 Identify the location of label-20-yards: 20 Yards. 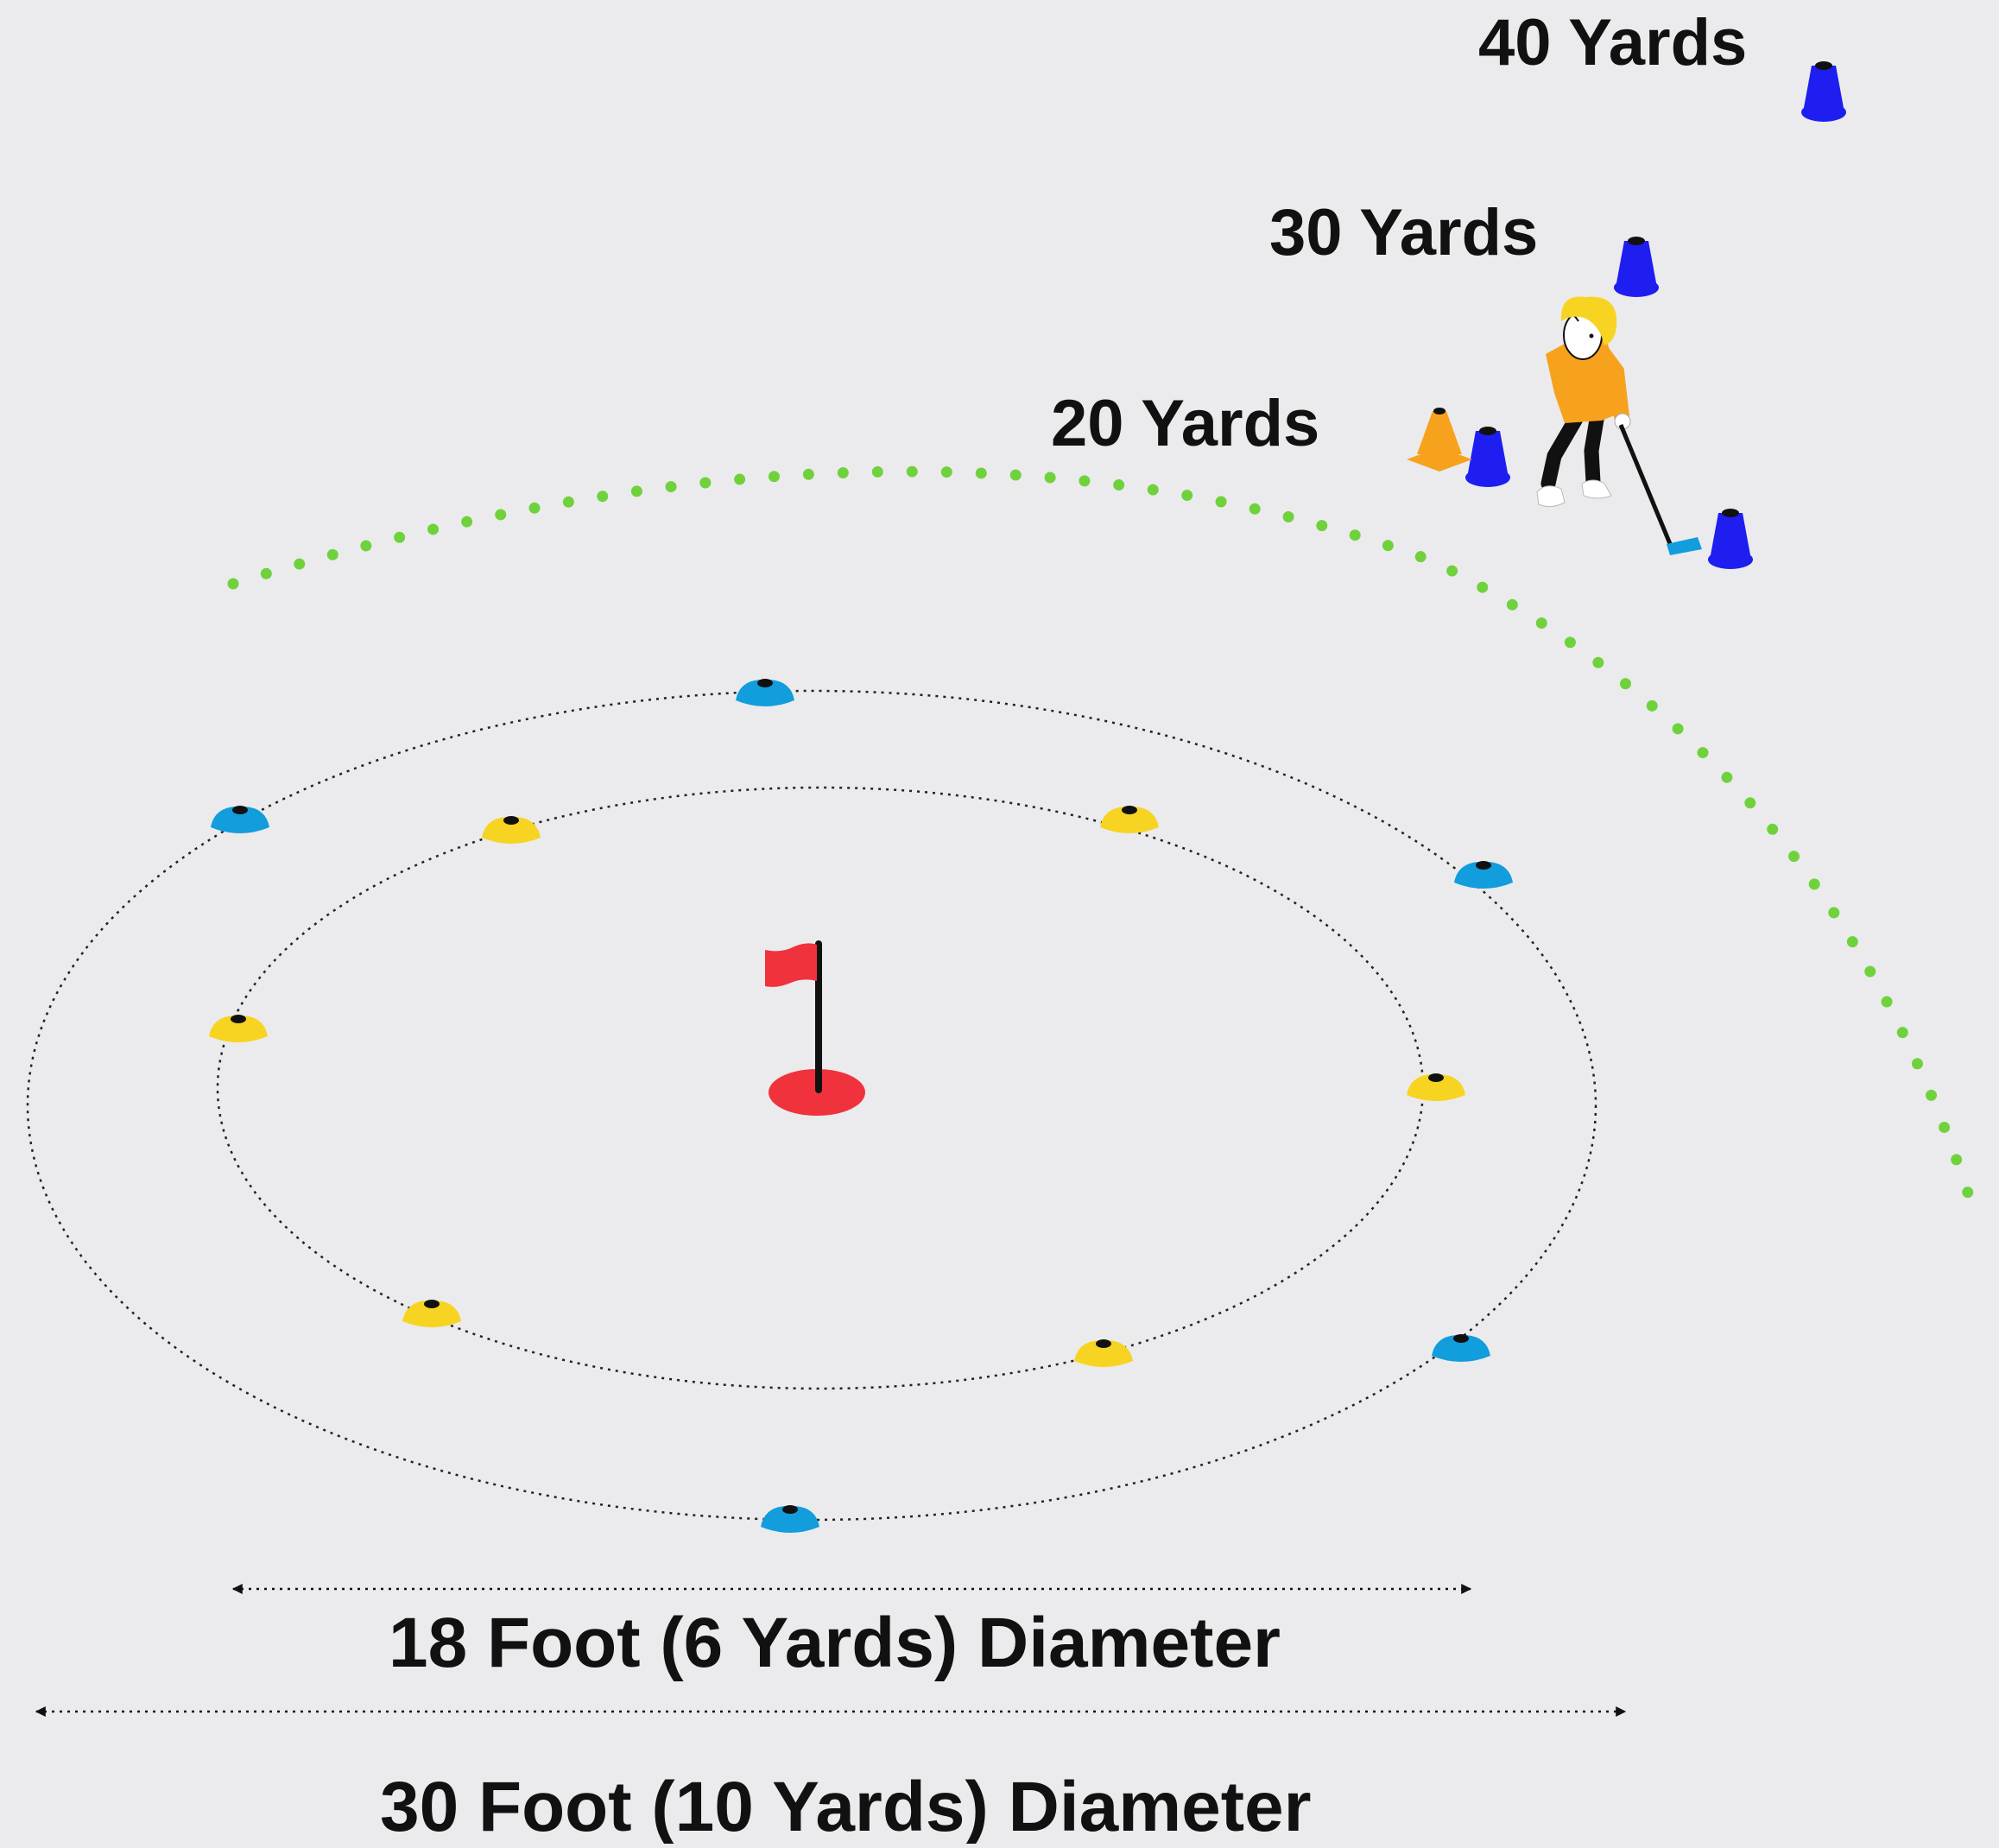
(1185, 423).